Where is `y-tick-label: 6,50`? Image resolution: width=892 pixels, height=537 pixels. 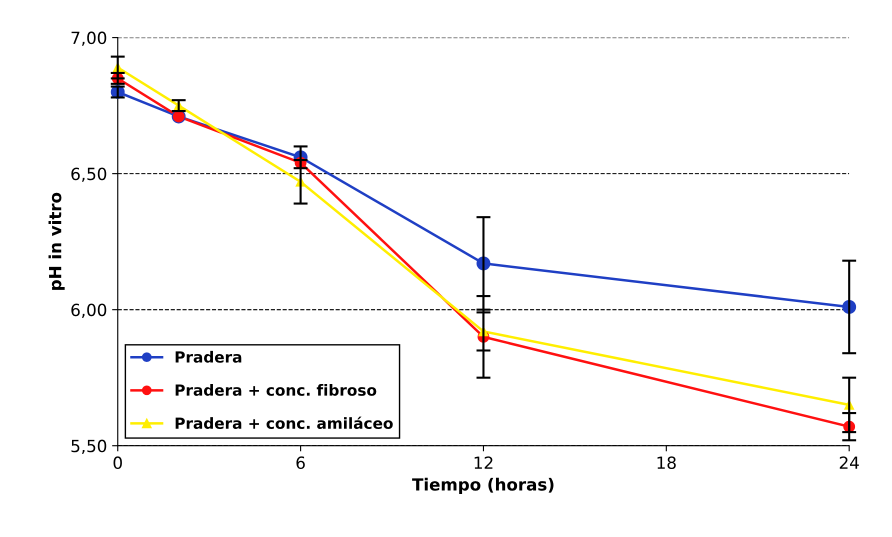 y-tick-label: 6,50 is located at coordinates (88, 175).